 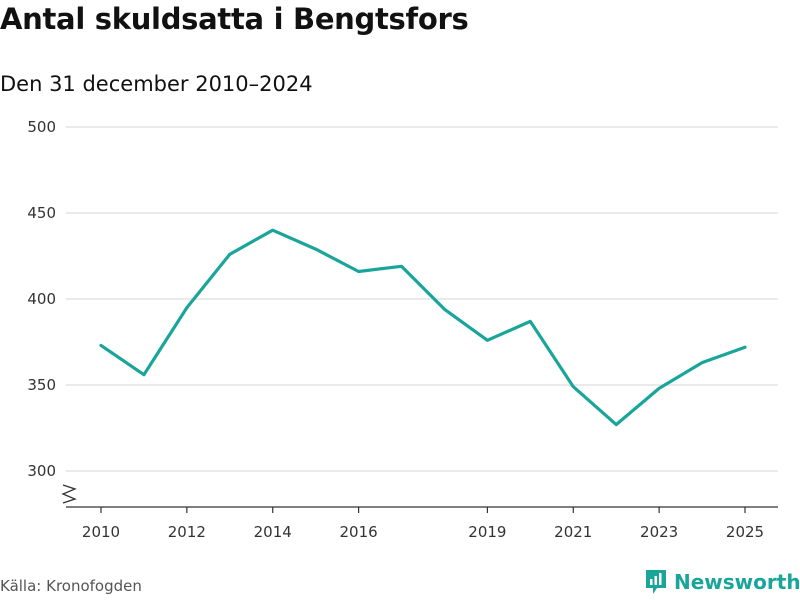 What do you see at coordinates (419, 498) in the screenshot?
I see `x-axis` at bounding box center [419, 498].